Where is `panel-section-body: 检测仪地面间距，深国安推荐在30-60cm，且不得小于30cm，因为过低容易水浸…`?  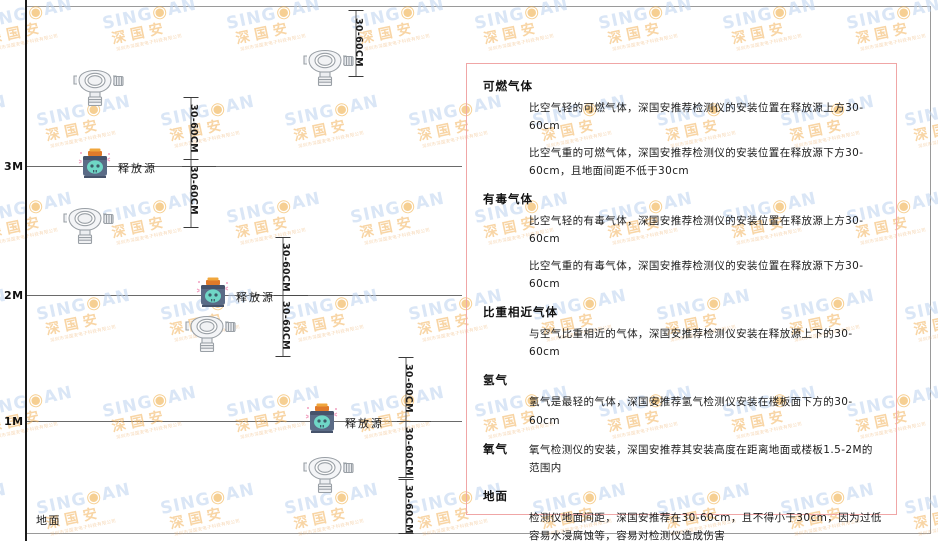 panel-section-body: 检测仪地面间距，深国安推荐在30-60cm，且不得小于30cm，因为过低容易水浸… is located at coordinates (705, 525).